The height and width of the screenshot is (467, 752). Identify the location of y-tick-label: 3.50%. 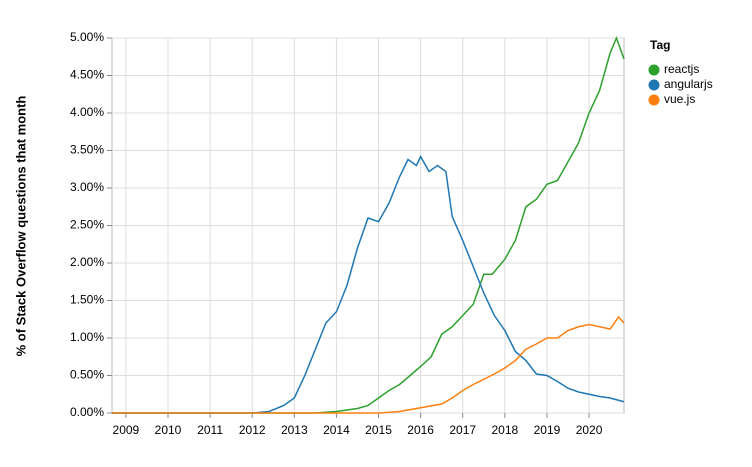
(87, 150).